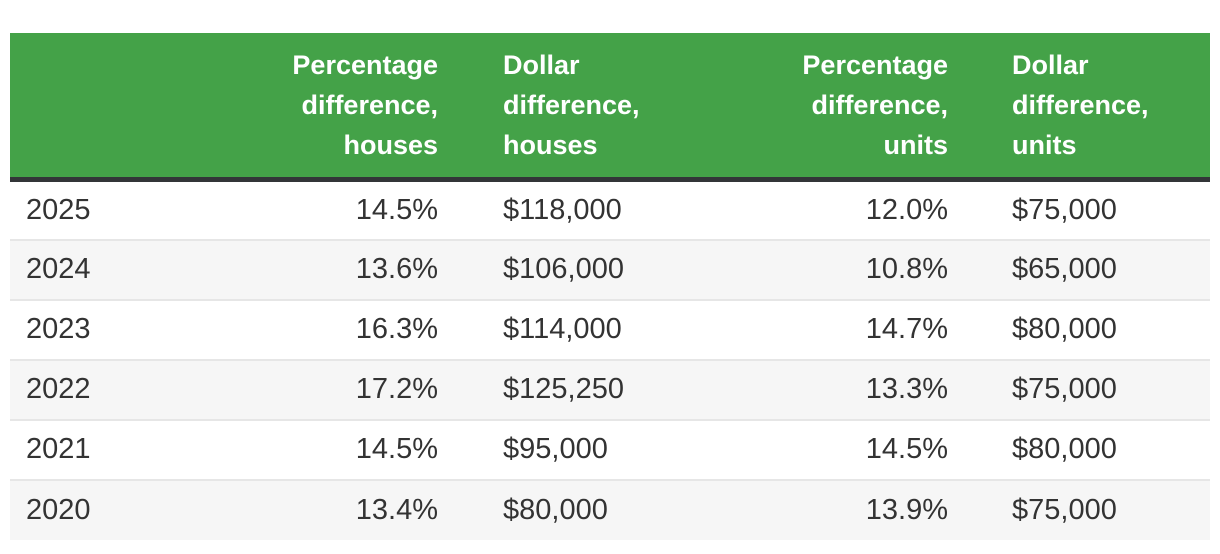  I want to click on row-year: 2021, so click(125, 449).